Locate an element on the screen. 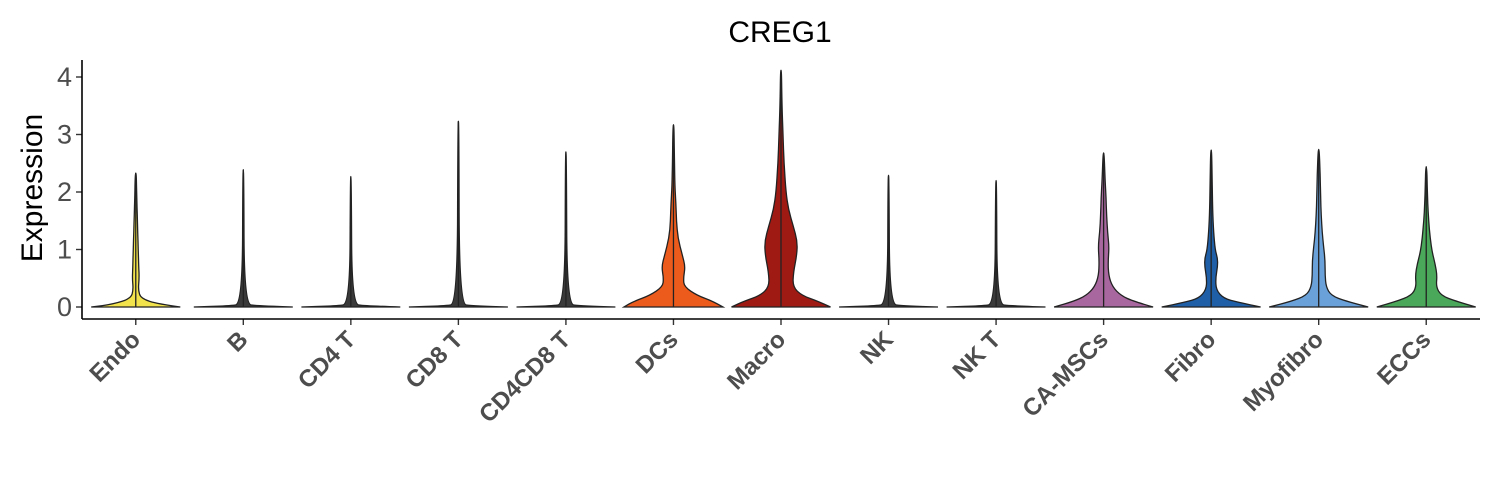  x-tick-label: Myofibro is located at coordinates (1283, 371).